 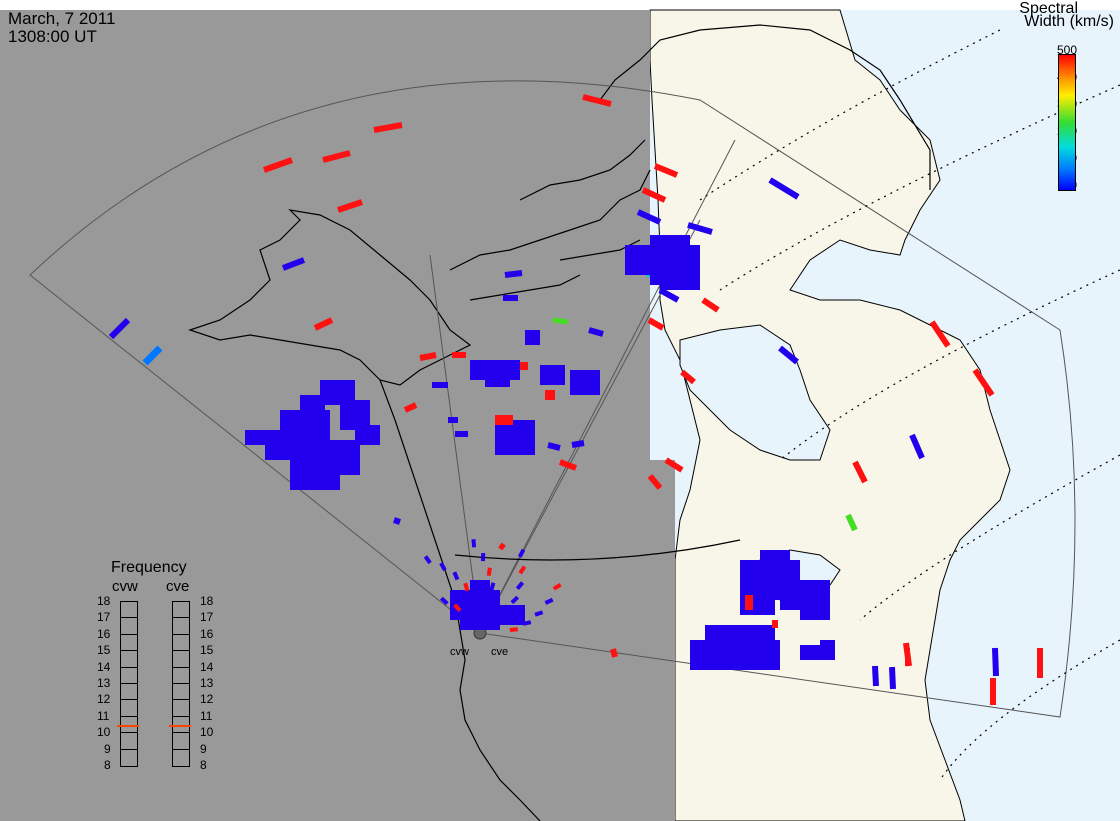 I want to click on frequency-tick: 16, so click(x=207, y=633).